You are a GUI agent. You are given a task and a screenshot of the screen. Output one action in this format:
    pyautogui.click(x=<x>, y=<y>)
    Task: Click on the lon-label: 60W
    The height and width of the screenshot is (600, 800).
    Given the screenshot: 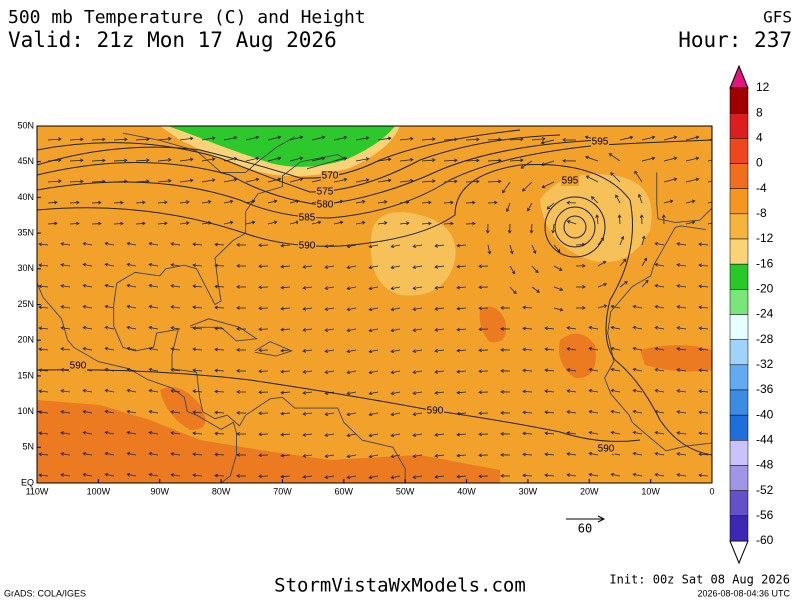 What is the action you would take?
    pyautogui.click(x=344, y=491)
    